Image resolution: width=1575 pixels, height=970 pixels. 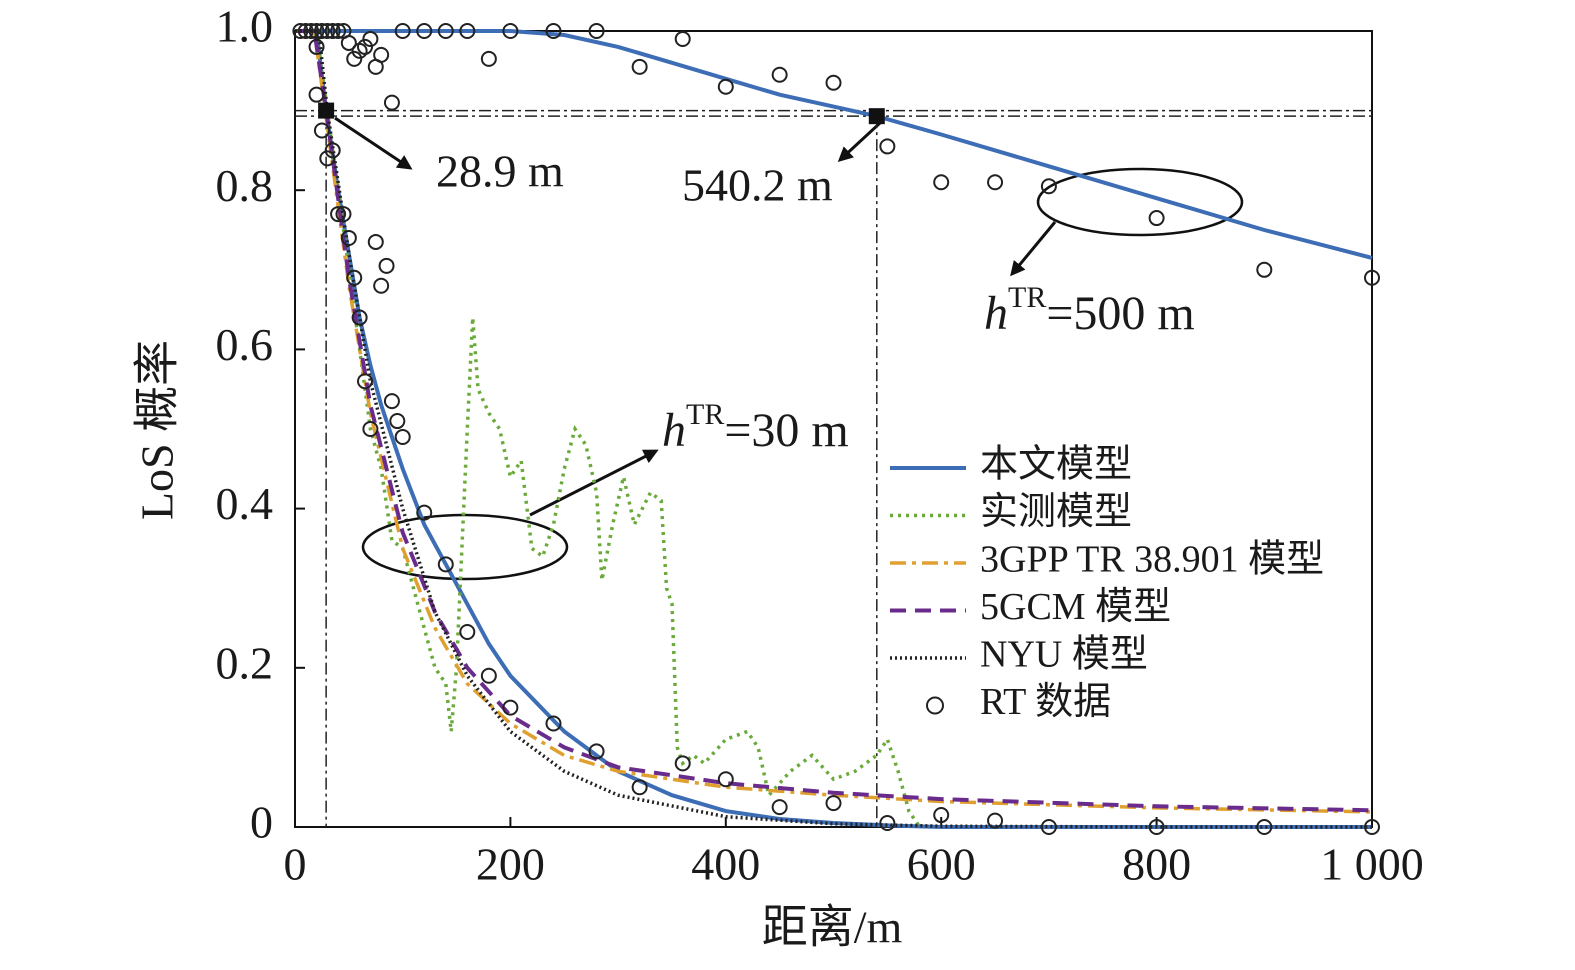 What do you see at coordinates (157, 430) in the screenshot?
I see `y-axis-label: LoS 概率` at bounding box center [157, 430].